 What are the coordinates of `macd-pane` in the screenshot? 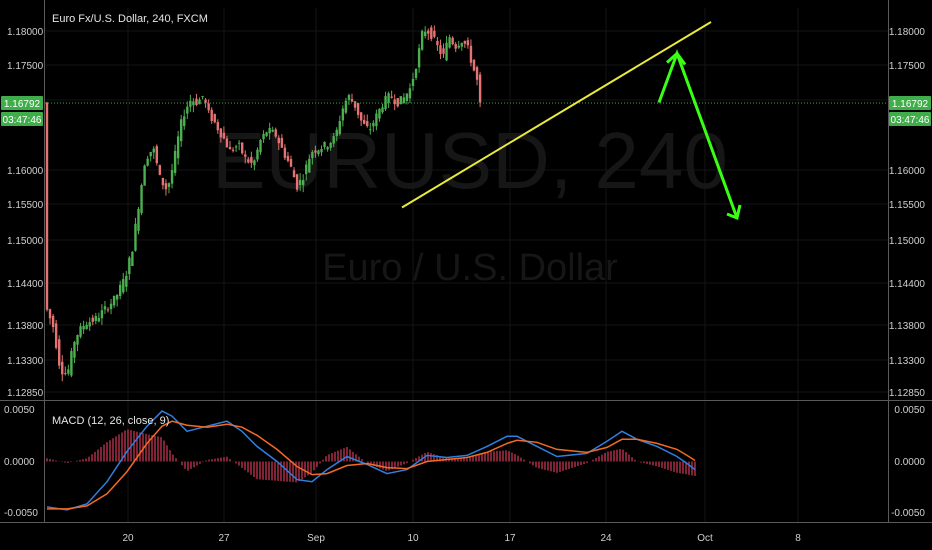 It's located at (371, 460).